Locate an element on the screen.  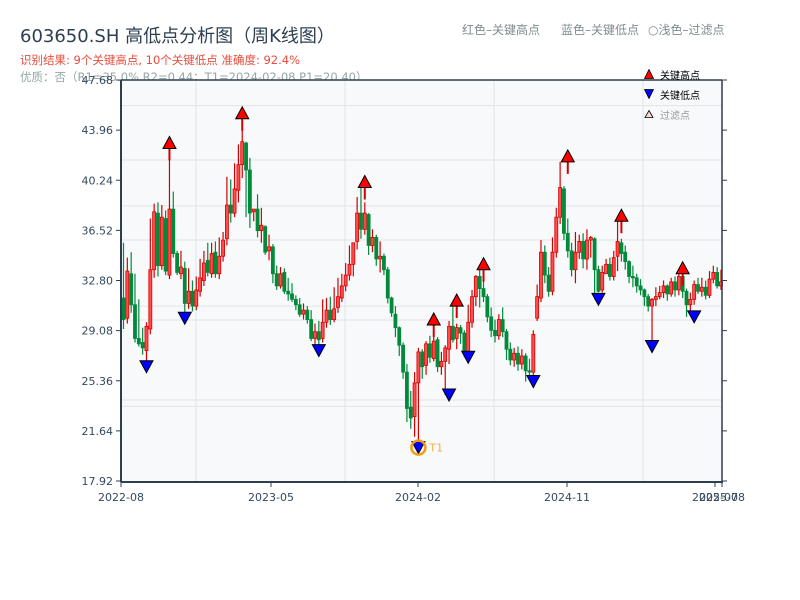
y-tick-label: 21.64 is located at coordinates (98, 431).